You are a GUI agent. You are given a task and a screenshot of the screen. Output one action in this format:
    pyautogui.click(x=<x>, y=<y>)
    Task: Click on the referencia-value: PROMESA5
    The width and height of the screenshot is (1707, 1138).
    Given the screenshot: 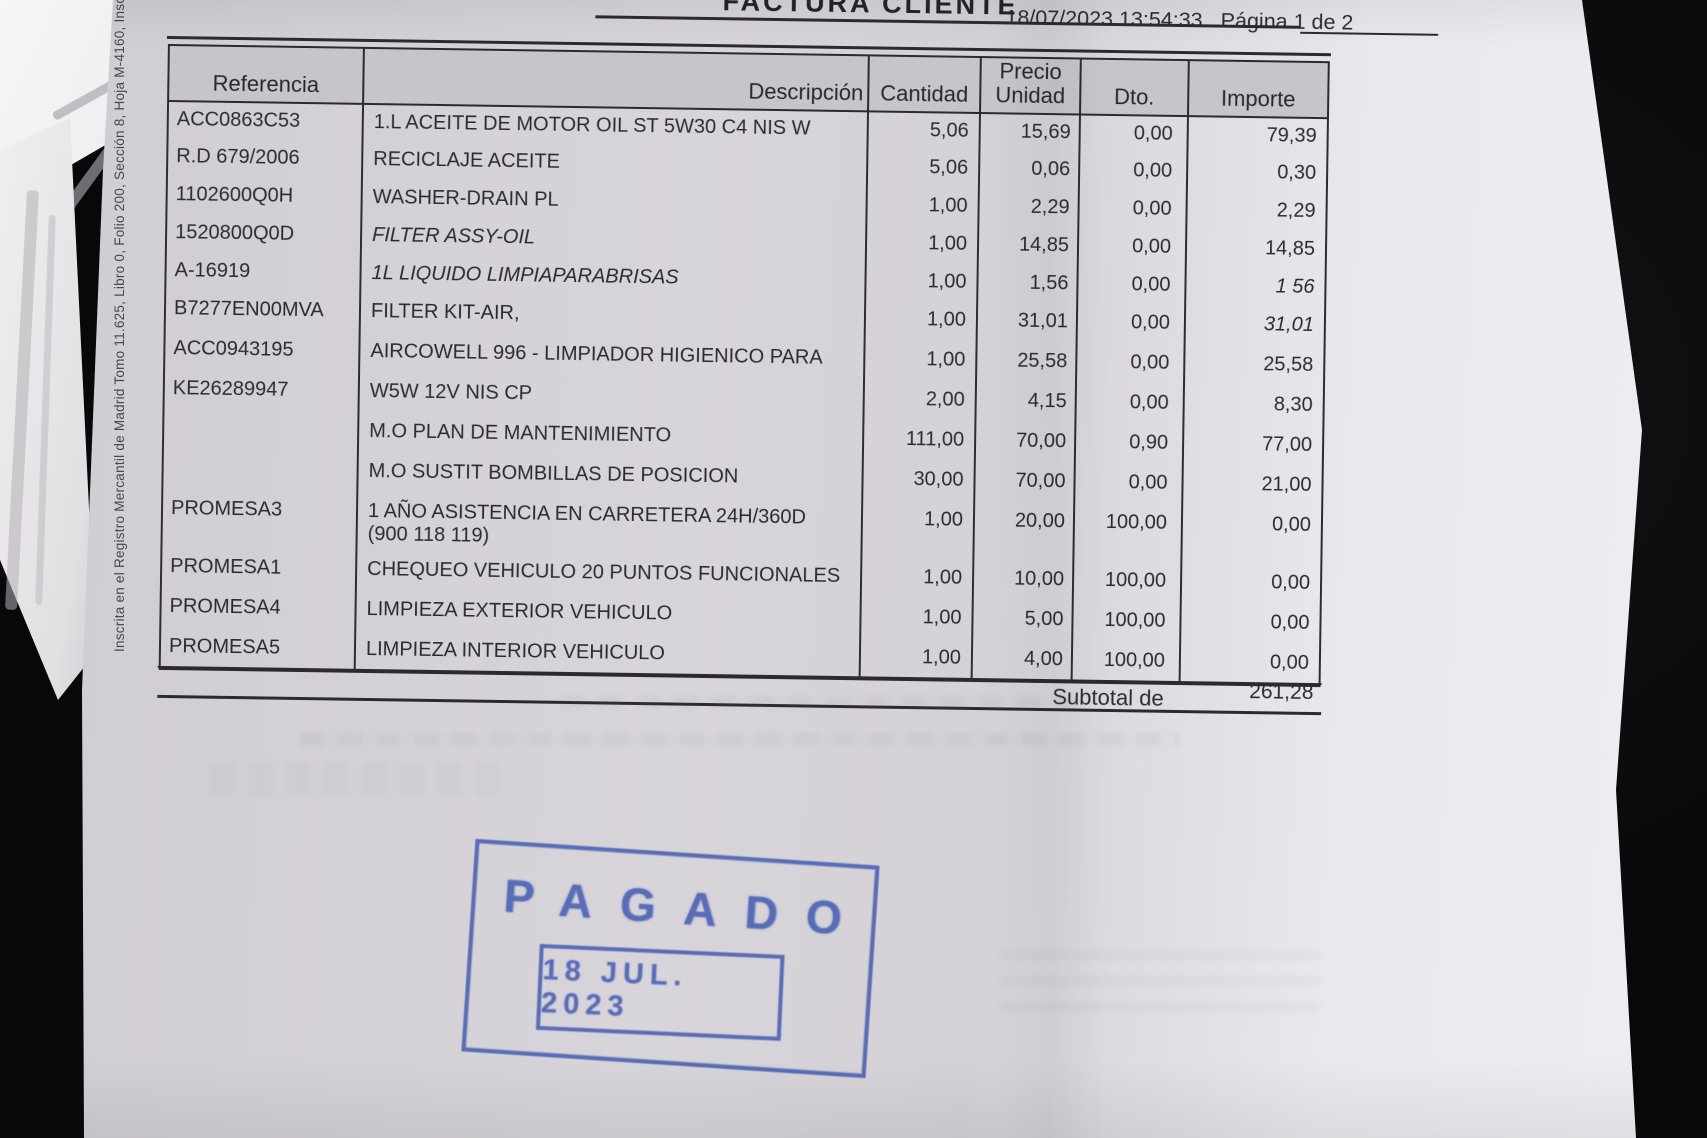 What is the action you would take?
    pyautogui.click(x=224, y=647)
    